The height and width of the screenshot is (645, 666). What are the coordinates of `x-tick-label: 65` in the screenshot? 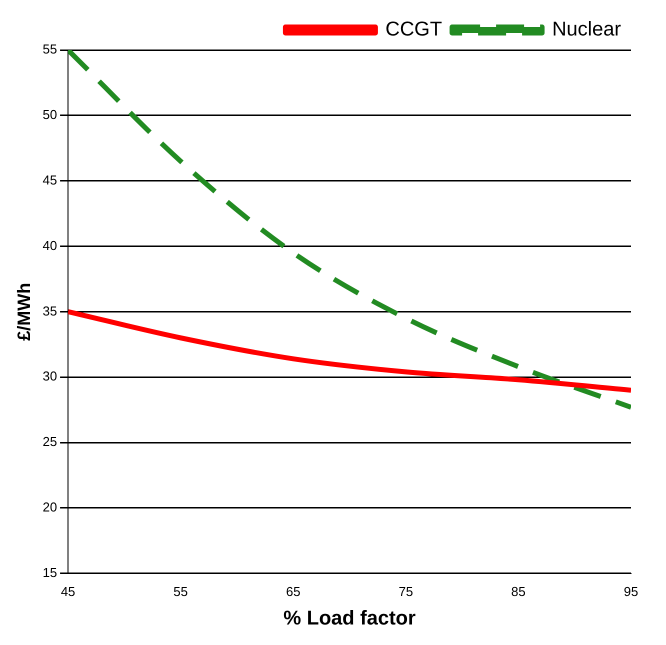 It's located at (293, 591).